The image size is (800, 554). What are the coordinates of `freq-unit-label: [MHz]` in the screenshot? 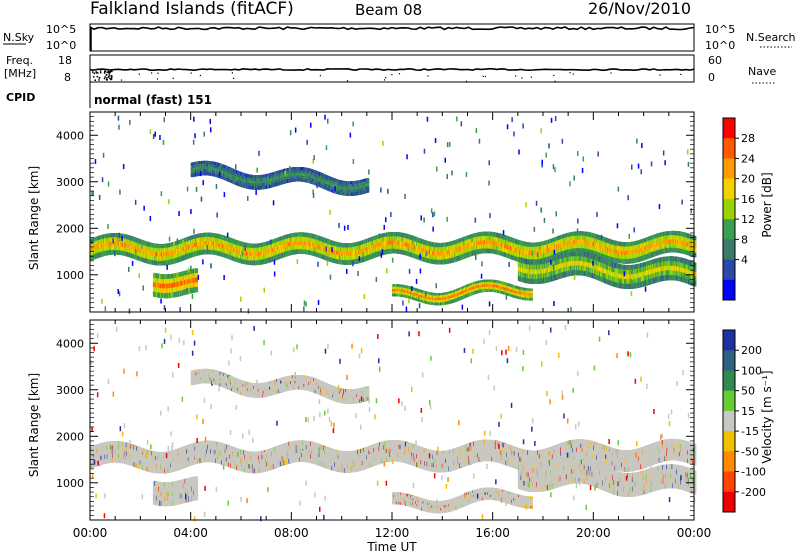 It's located at (20, 73).